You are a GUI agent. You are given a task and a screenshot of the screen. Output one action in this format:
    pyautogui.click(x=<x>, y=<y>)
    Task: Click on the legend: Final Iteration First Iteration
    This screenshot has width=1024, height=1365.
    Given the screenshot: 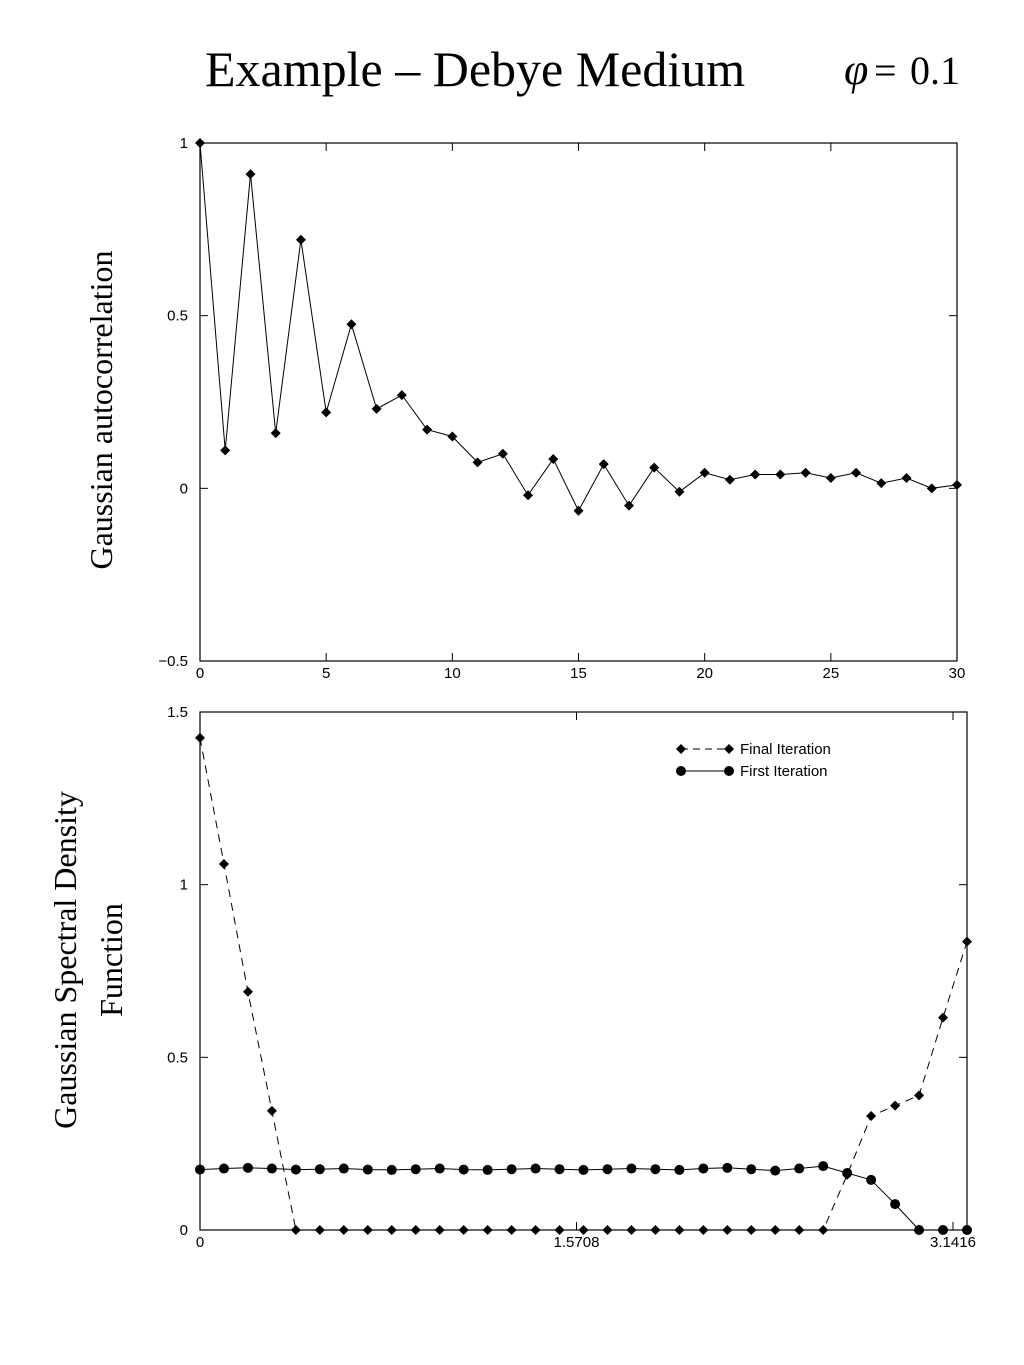 What is the action you would take?
    pyautogui.click(x=753, y=760)
    